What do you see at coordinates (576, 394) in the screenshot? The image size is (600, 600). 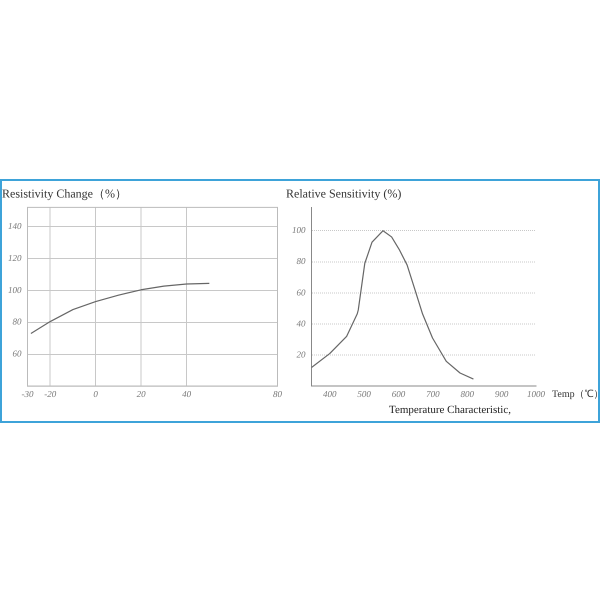 I see `x-axis-title: Temp（℃）` at bounding box center [576, 394].